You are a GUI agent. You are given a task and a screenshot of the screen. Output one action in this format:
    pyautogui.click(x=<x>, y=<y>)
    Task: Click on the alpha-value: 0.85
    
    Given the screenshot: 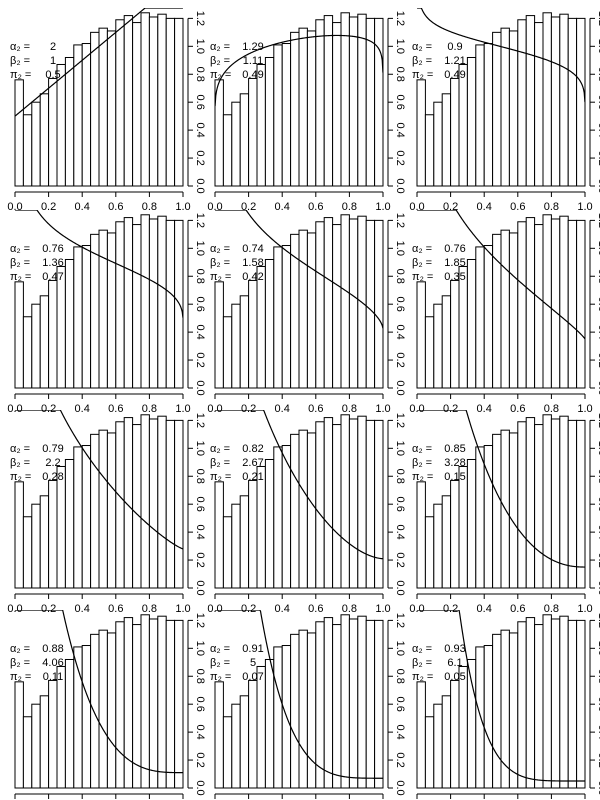 What is the action you would take?
    pyautogui.click(x=454, y=449)
    